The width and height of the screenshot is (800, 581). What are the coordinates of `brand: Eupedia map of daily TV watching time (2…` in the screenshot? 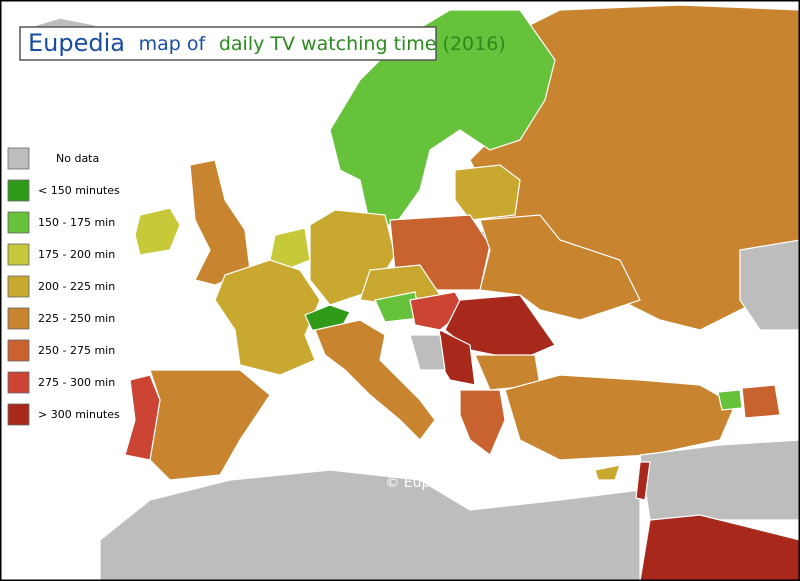 It's located at (267, 43).